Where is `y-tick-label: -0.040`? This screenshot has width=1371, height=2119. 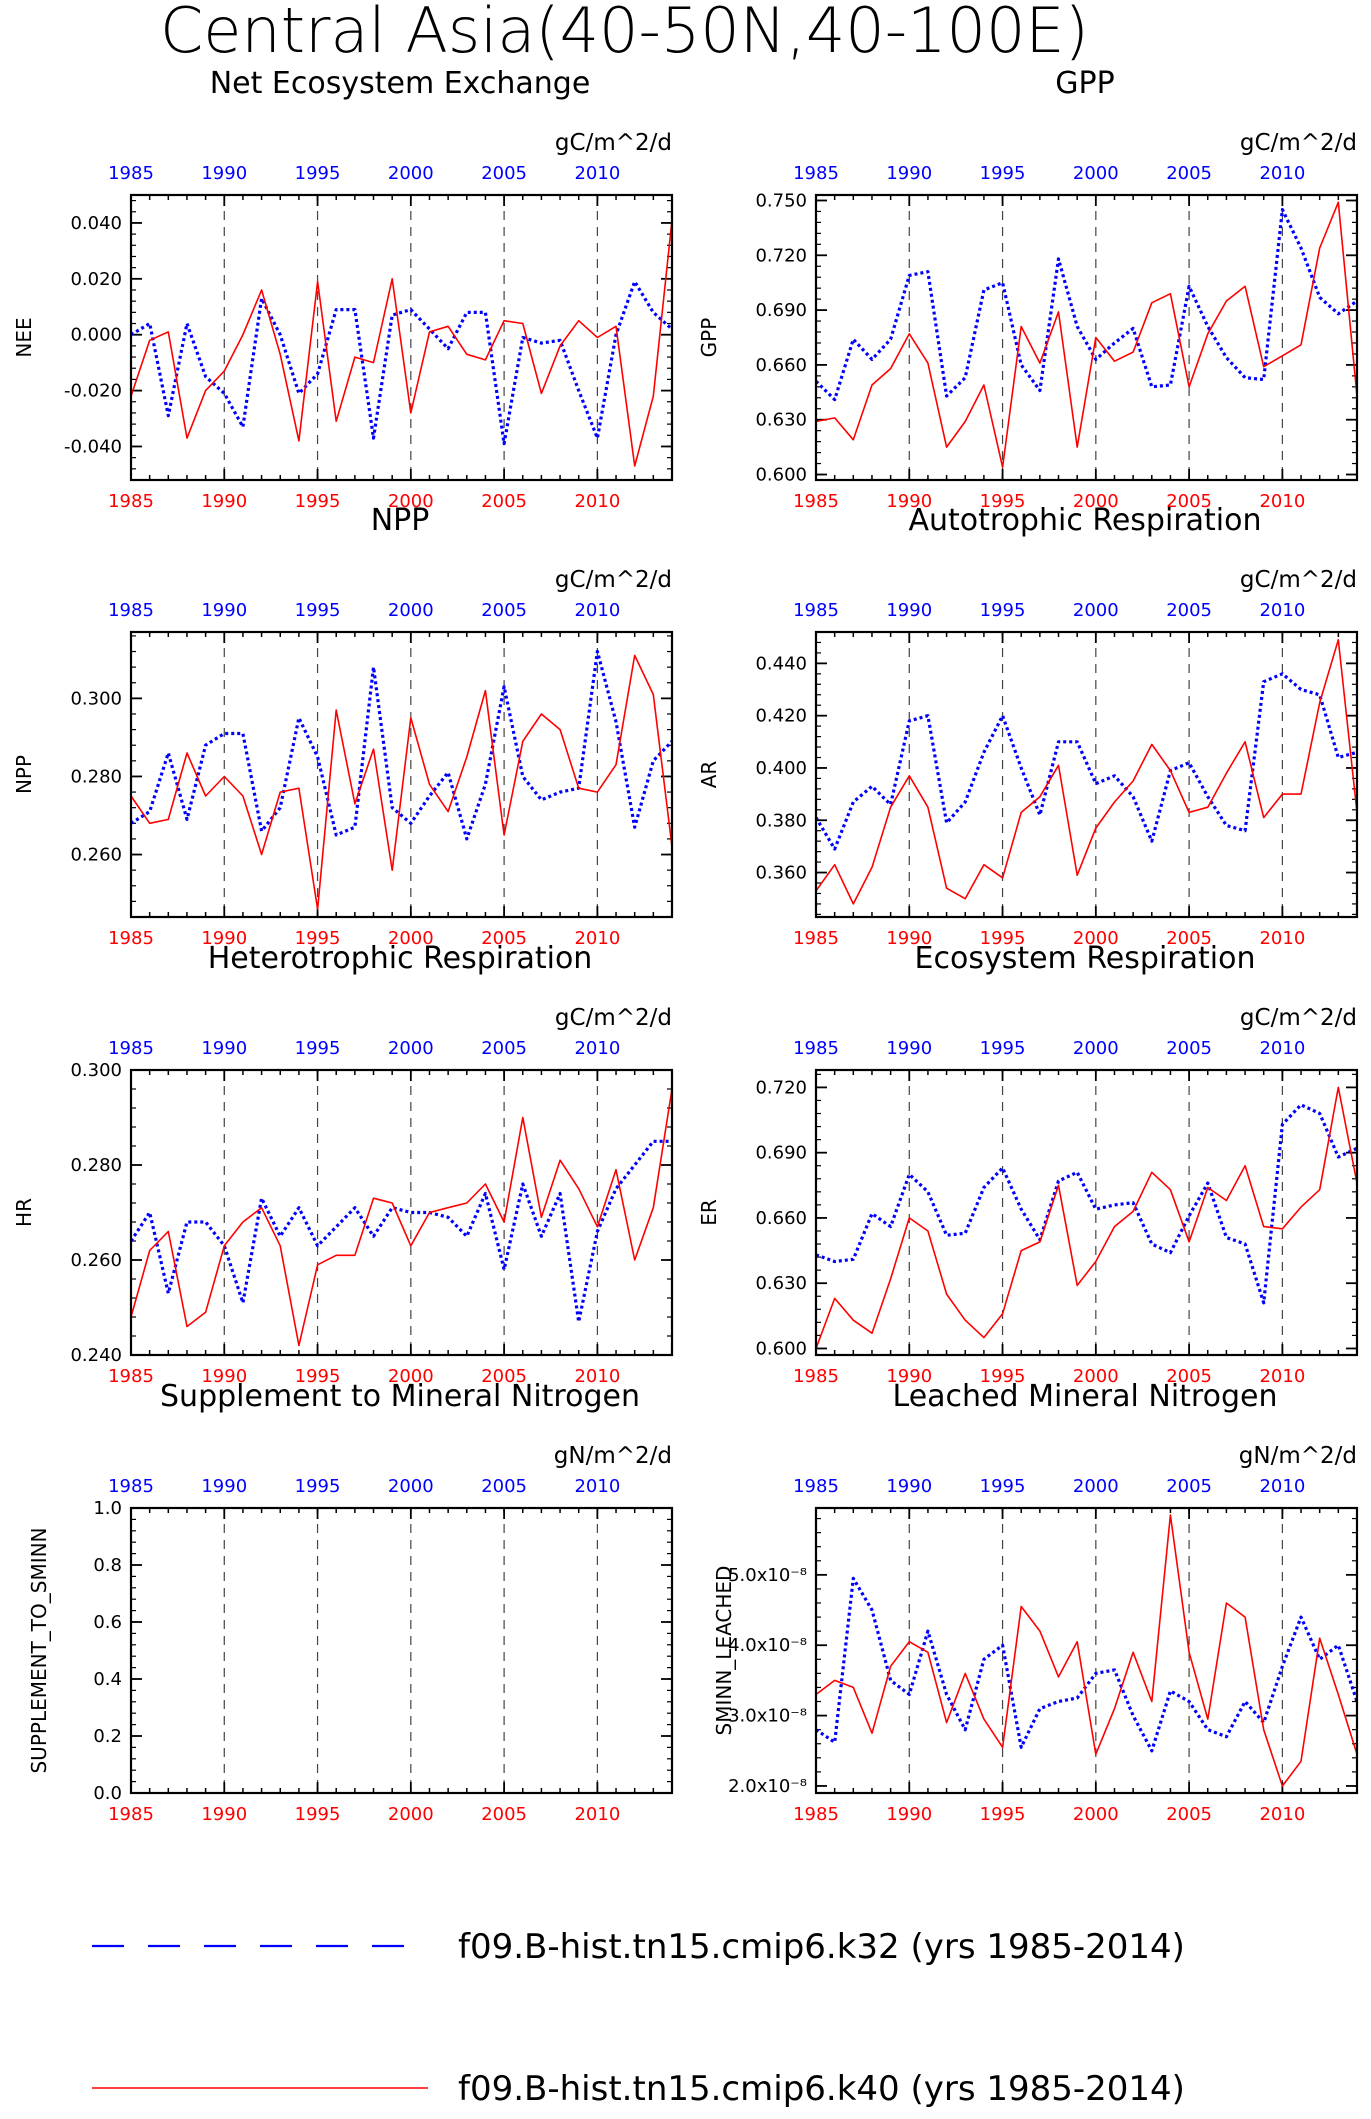
y-tick-label: -0.040 is located at coordinates (93, 446).